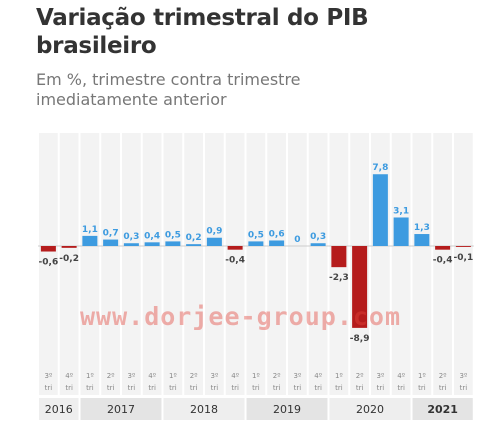 The width and height of the screenshot is (499, 427). Describe the element at coordinates (401, 211) in the screenshot. I see `data-label: 3,1` at that location.